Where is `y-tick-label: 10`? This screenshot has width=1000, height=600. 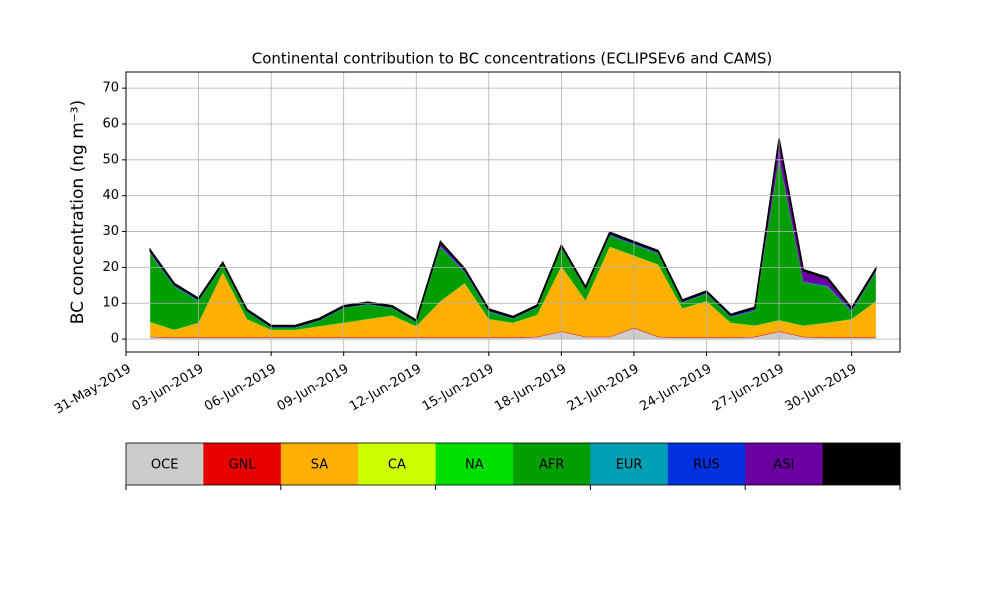 y-tick-label: 10 is located at coordinates (110, 303).